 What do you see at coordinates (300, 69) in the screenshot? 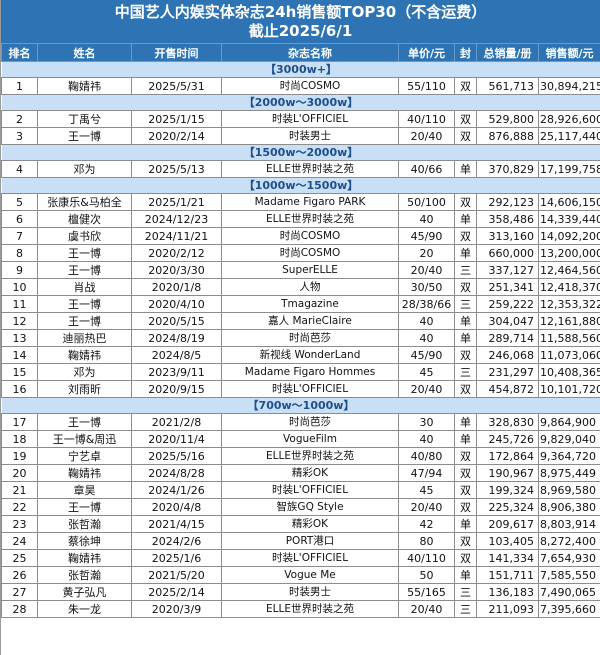
I see `tier-row: 【3000w+】` at bounding box center [300, 69].